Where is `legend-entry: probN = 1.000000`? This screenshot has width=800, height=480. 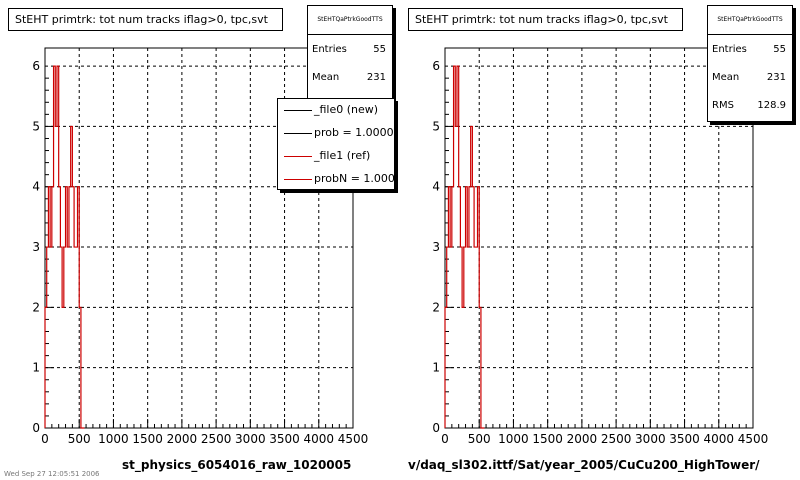 legend-entry: probN = 1.000000 is located at coordinates (336, 178).